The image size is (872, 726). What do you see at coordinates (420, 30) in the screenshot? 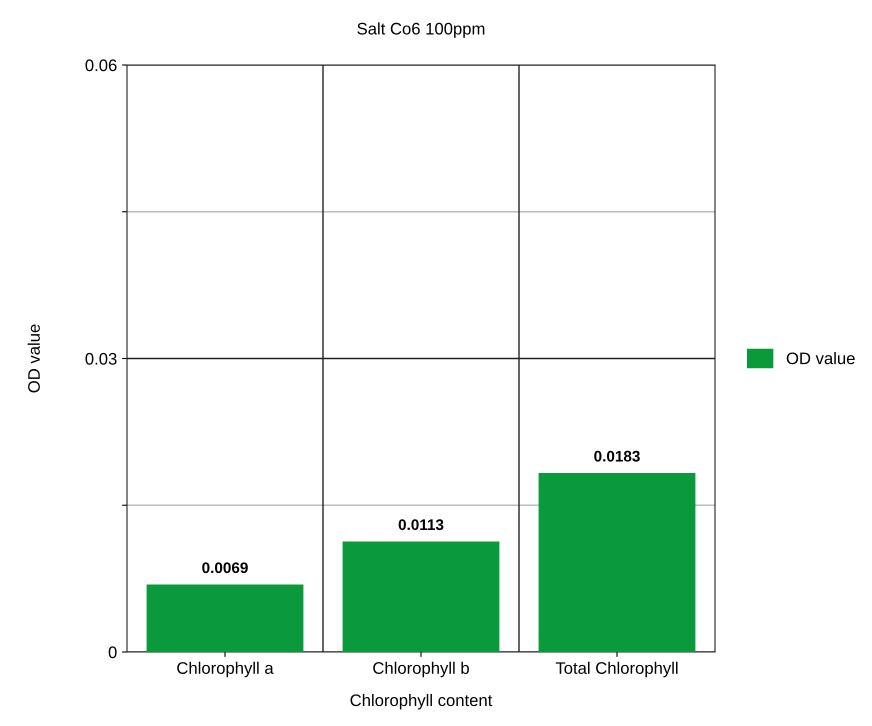
I see `chart-title: Salt Co6 100ppm` at bounding box center [420, 30].